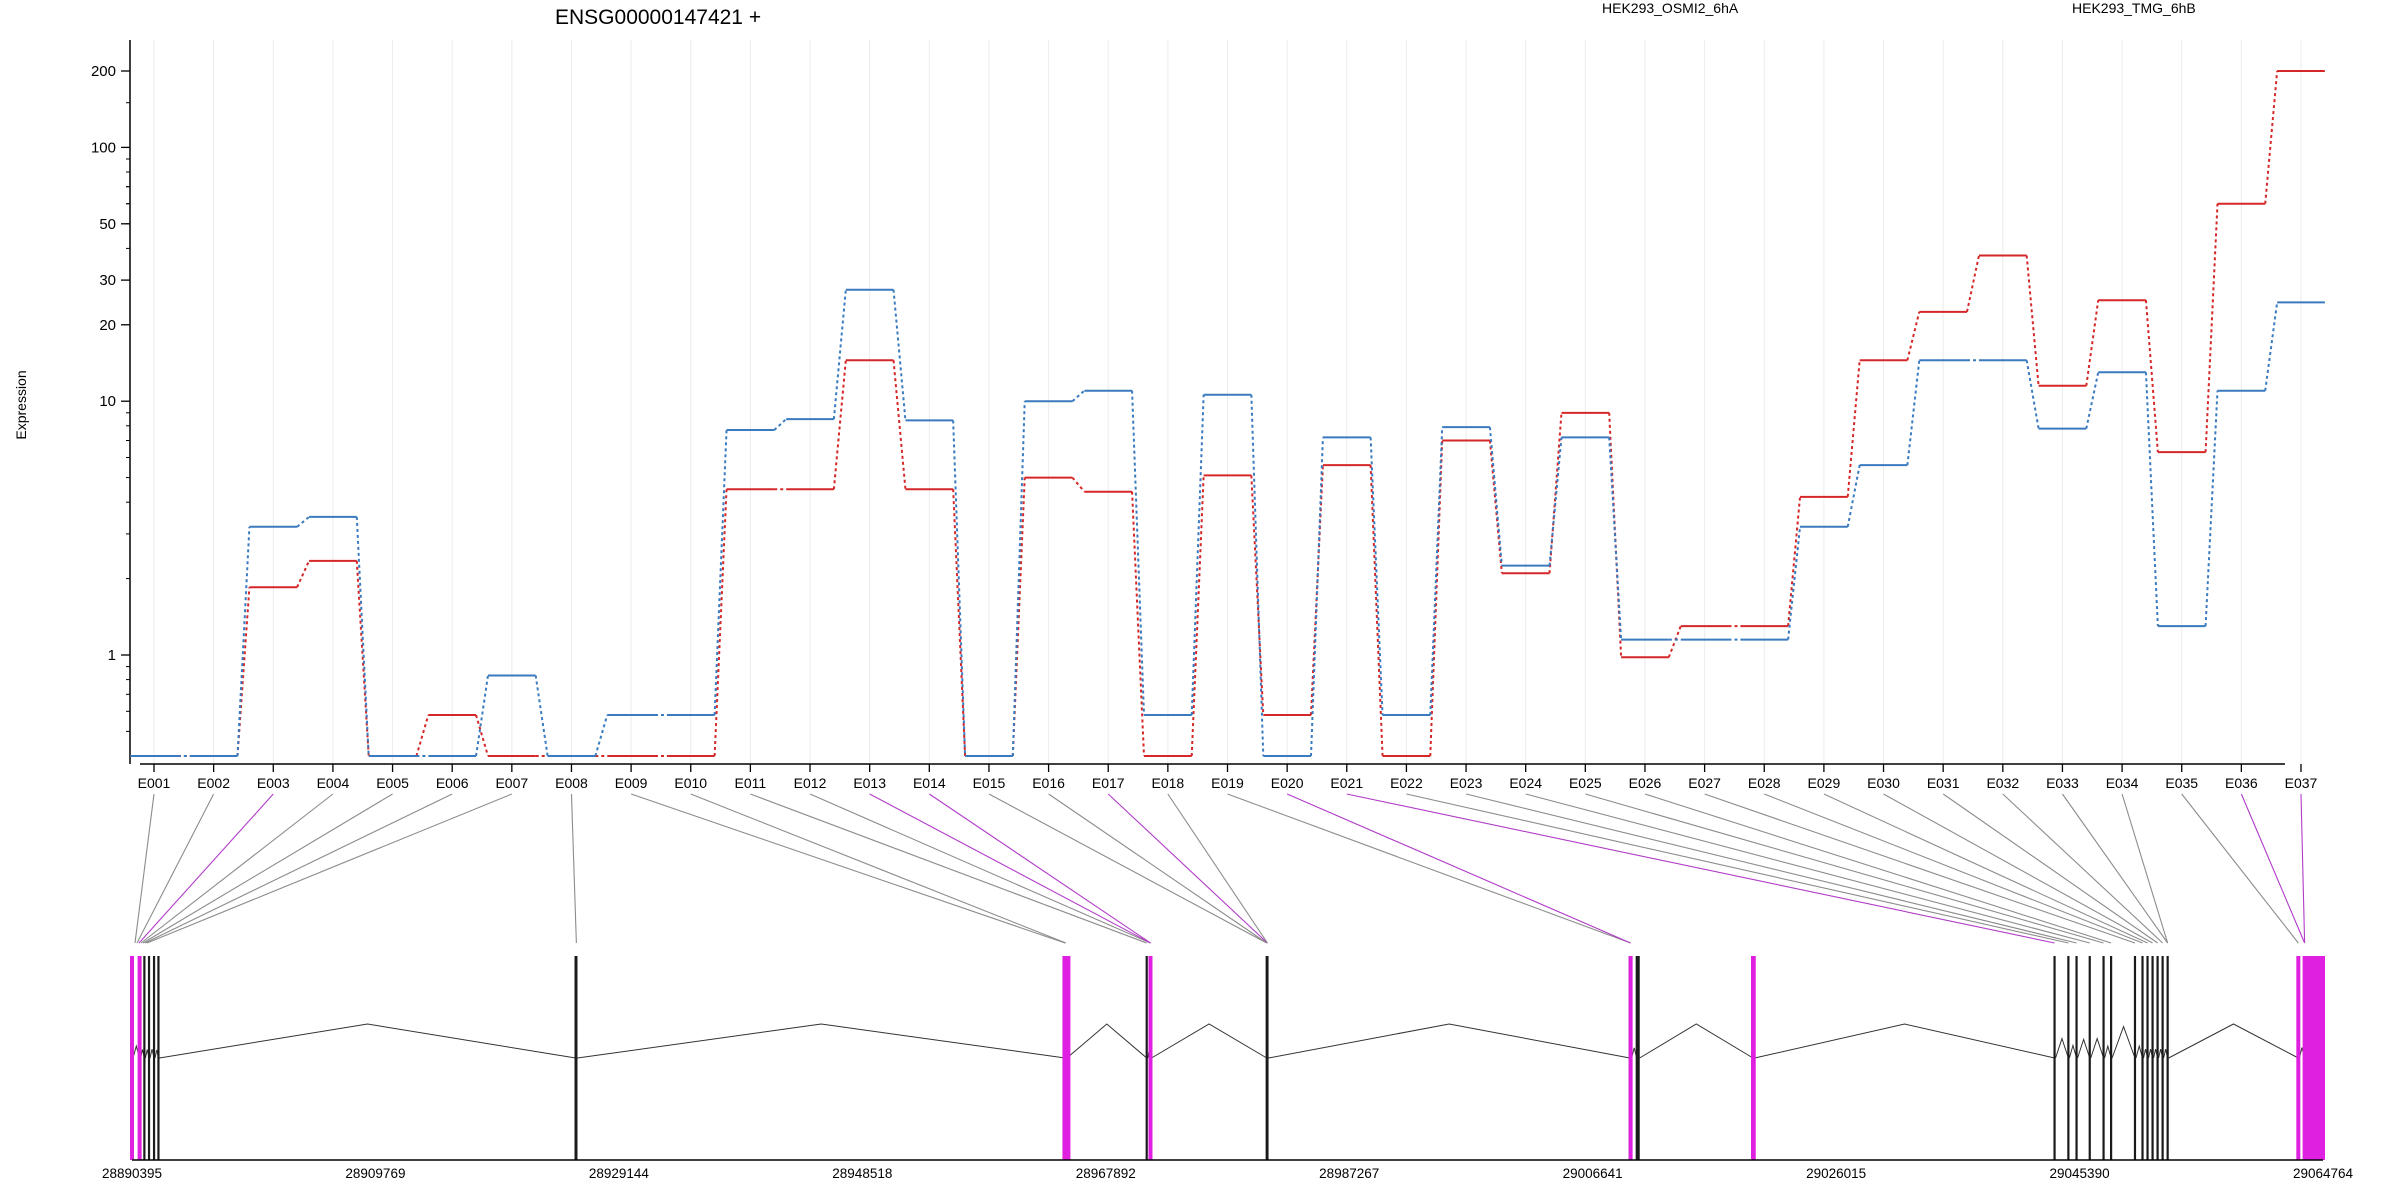 This screenshot has height=1200, width=2400. I want to click on y-tick-label: 100, so click(103, 147).